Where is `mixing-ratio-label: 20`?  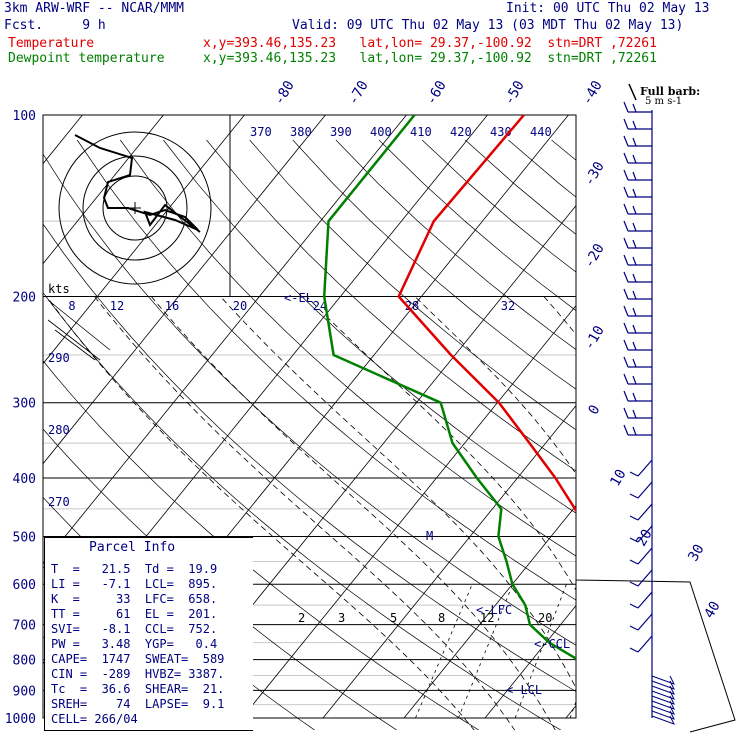 mixing-ratio-label: 20 is located at coordinates (545, 618).